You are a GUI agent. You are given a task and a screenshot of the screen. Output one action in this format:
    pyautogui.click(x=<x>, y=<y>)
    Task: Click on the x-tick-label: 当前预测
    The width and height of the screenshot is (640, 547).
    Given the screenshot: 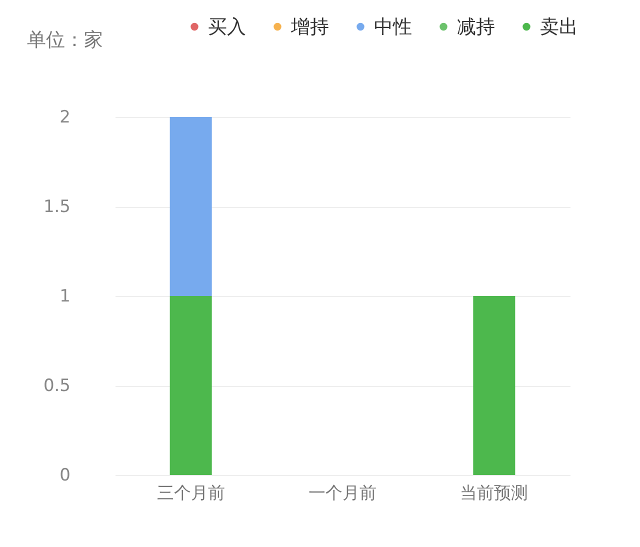 What is the action you would take?
    pyautogui.click(x=494, y=494)
    